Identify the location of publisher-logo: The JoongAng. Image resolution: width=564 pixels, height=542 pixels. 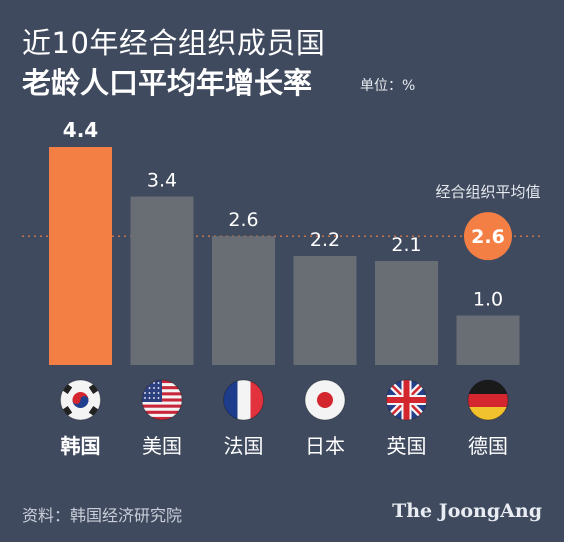
(467, 511).